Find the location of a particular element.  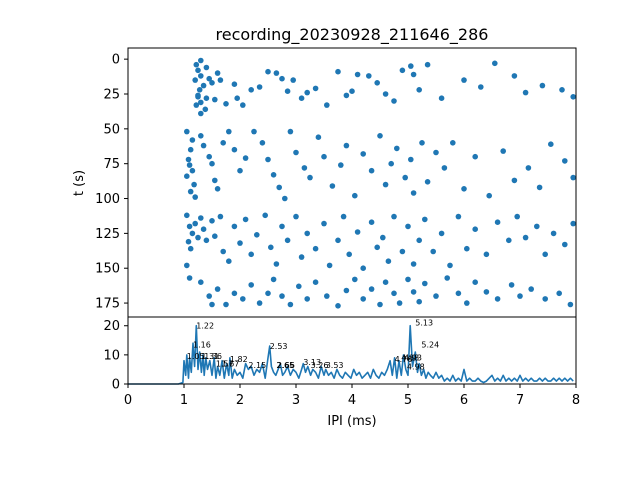

ipi-peak-label: 2.53 is located at coordinates (279, 346).